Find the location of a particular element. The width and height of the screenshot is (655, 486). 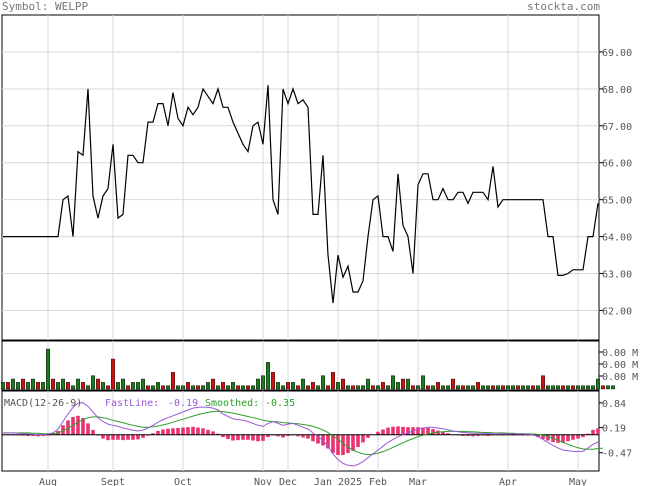

price-tick-label: 65.00 is located at coordinates (617, 201).